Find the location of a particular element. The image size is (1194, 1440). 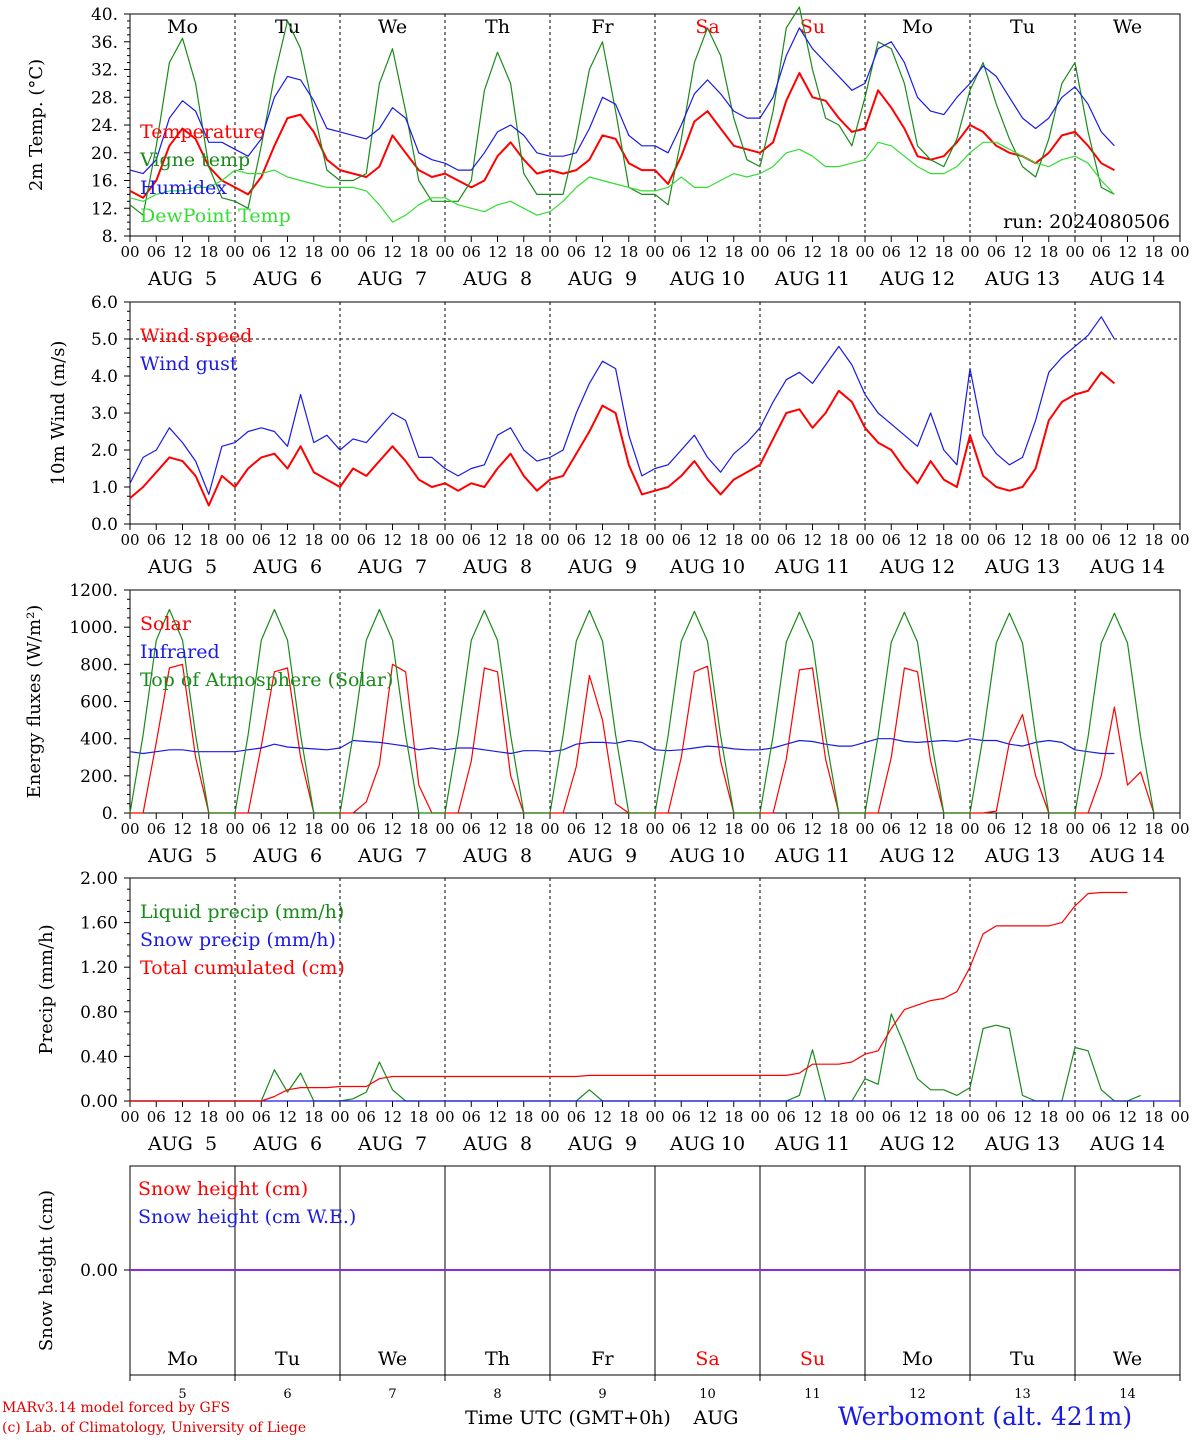

y-tick-label: 16. is located at coordinates (104, 182).